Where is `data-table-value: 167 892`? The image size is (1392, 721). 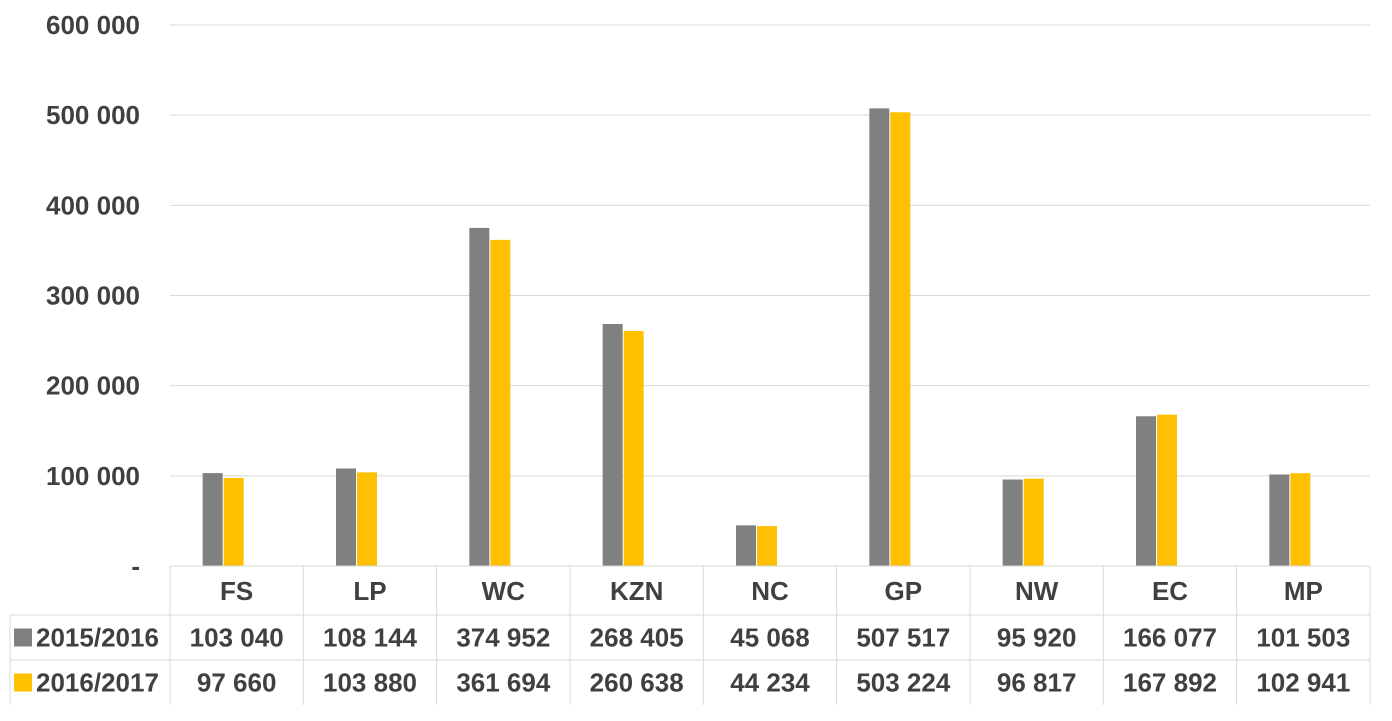 data-table-value: 167 892 is located at coordinates (1170, 683).